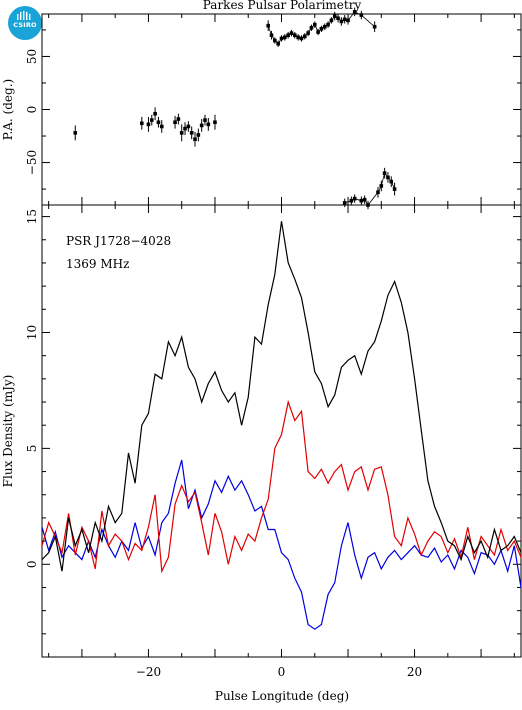 This screenshot has height=710, width=522. I want to click on chart-title: Parkes Pulsar Polarimetry, so click(282, 6).